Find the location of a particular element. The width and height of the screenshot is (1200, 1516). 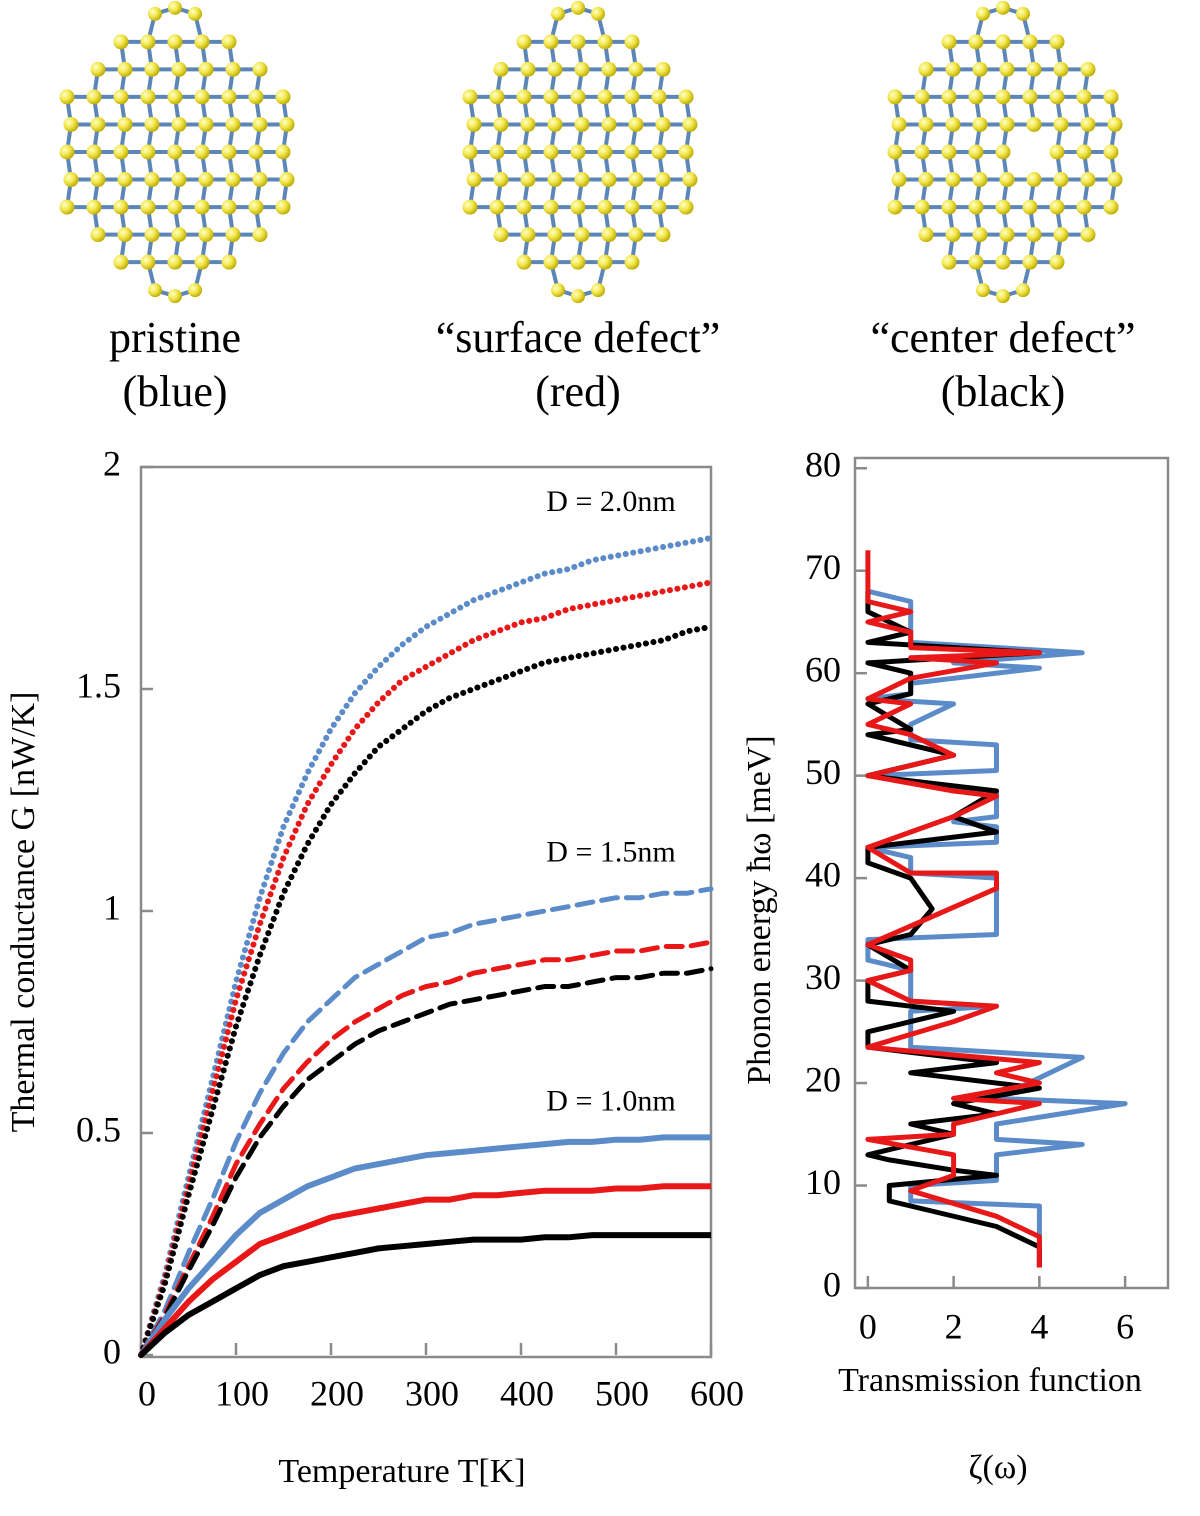

plot-frame is located at coordinates (1011, 873).